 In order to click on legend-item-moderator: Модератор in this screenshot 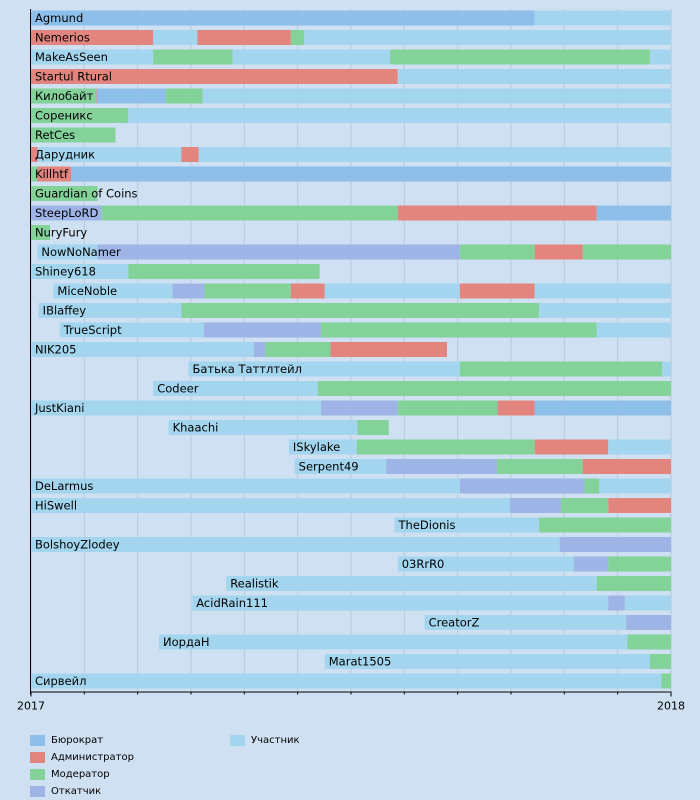, I will do `click(70, 774)`.